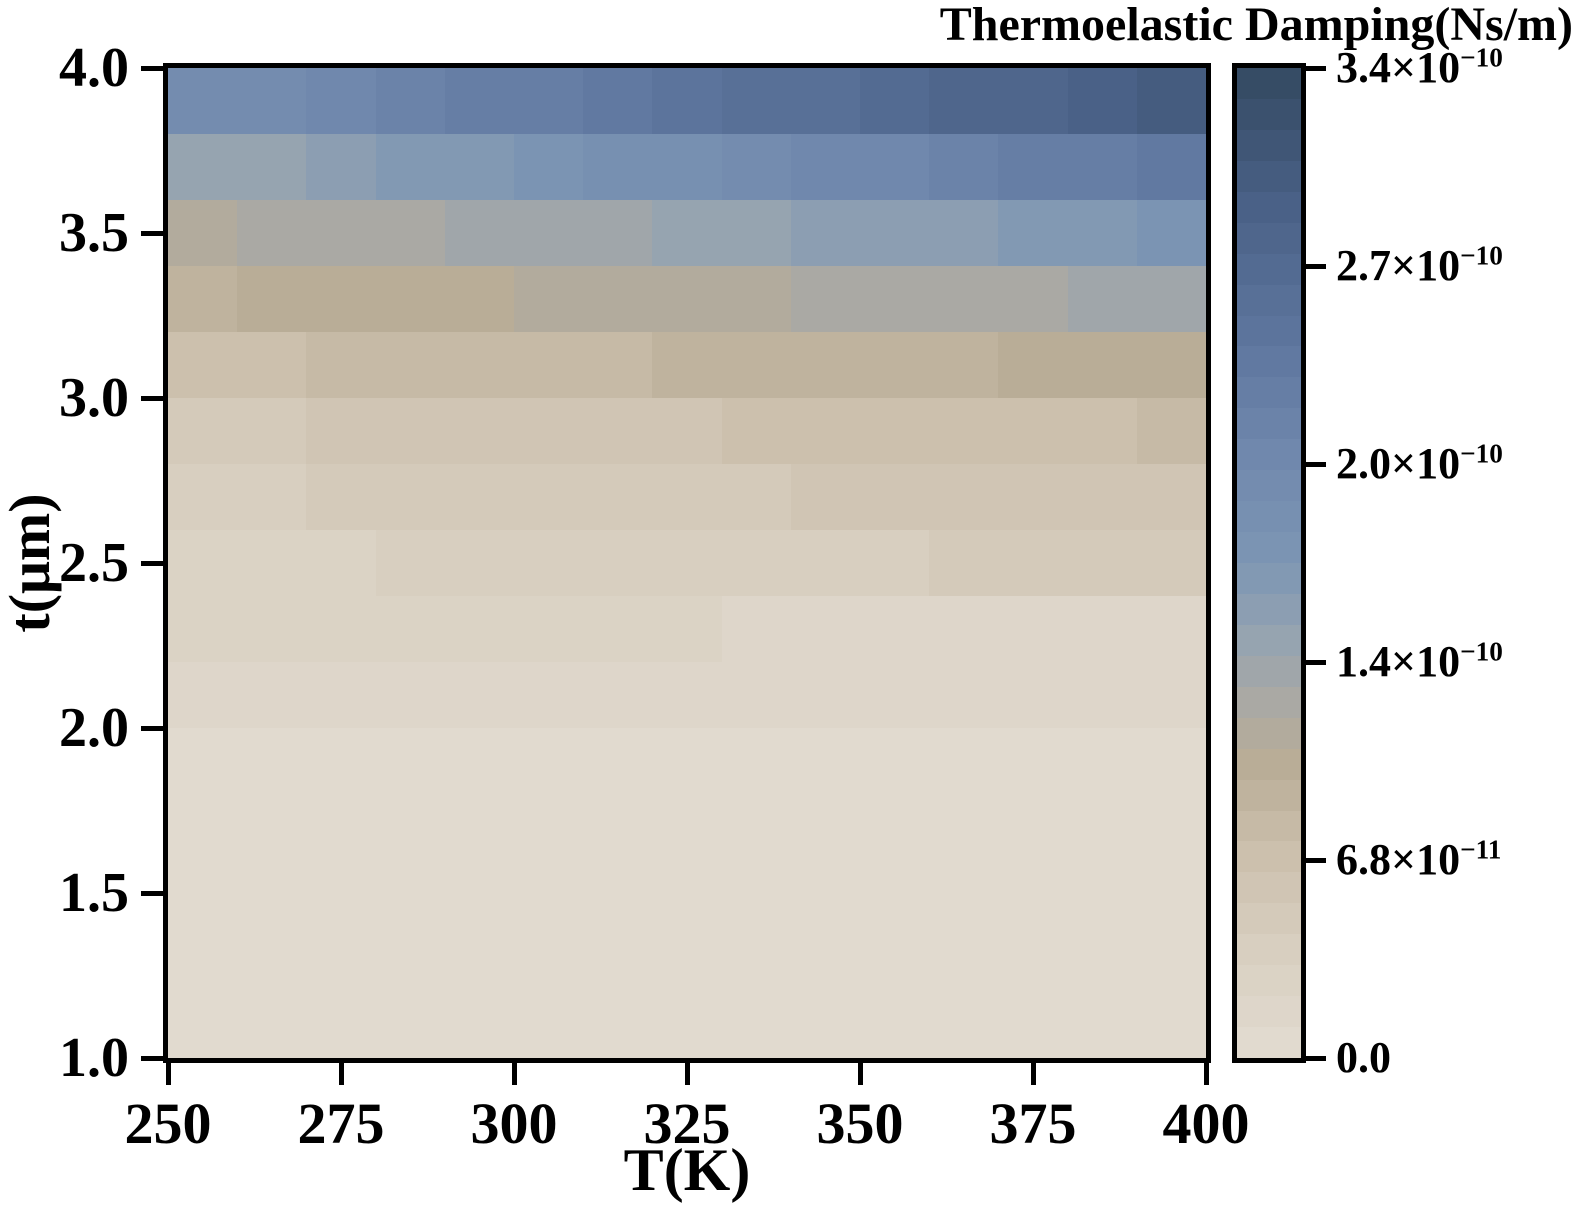 This screenshot has height=1211, width=1575. Describe the element at coordinates (1206, 1123) in the screenshot. I see `x-tick-label: 400` at that location.